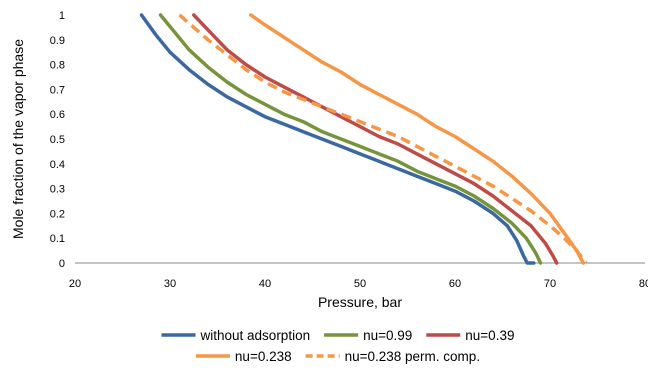  I want to click on legend-item: nu=0.238, so click(243, 356).